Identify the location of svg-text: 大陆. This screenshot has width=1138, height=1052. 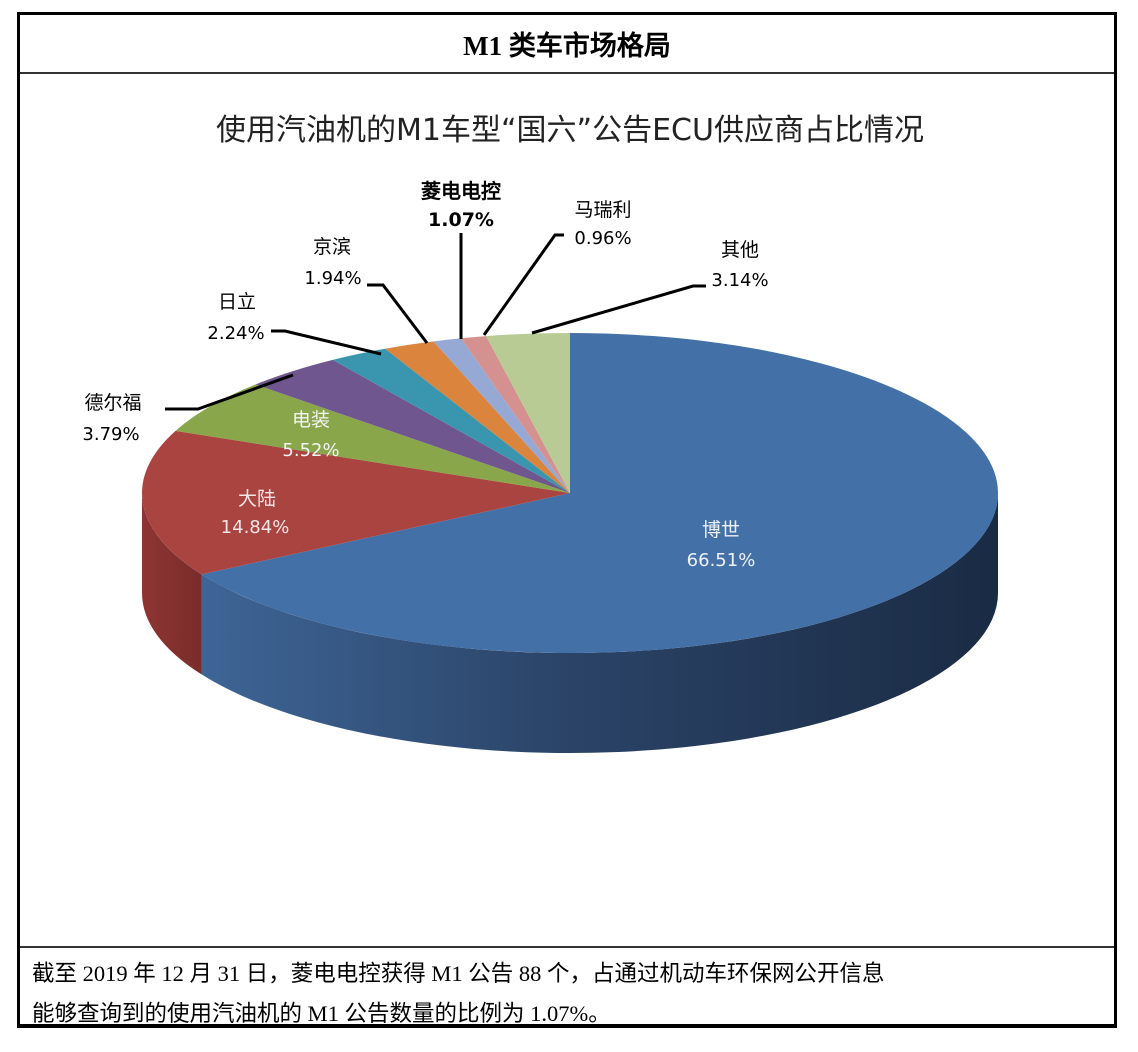
(257, 499).